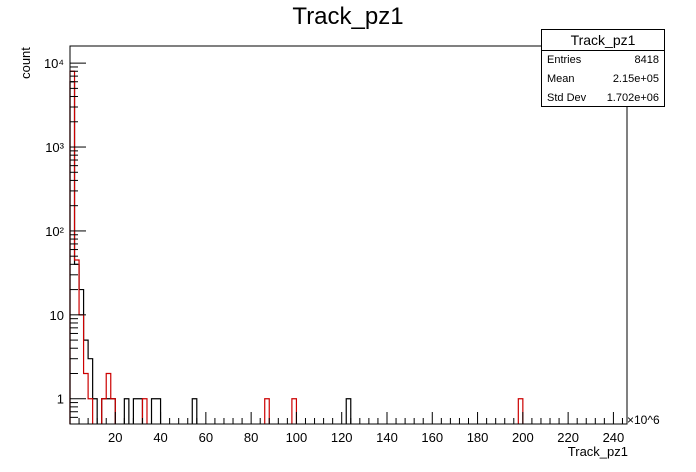 Image resolution: width=696 pixels, height=472 pixels. Describe the element at coordinates (632, 98) in the screenshot. I see `stats-std-value: 1.702e+06` at that location.